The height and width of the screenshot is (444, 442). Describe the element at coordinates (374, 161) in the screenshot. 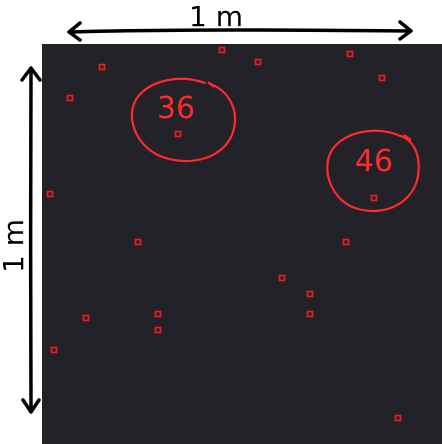

I see `annotation-label-46: 46` at that location.